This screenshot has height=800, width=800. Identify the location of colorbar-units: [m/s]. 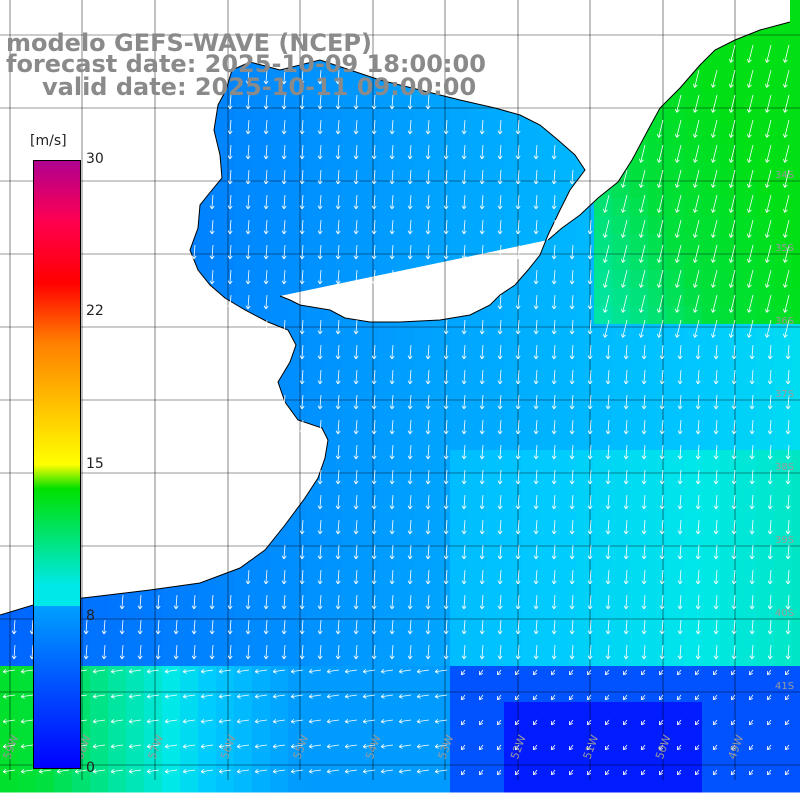
(48, 141).